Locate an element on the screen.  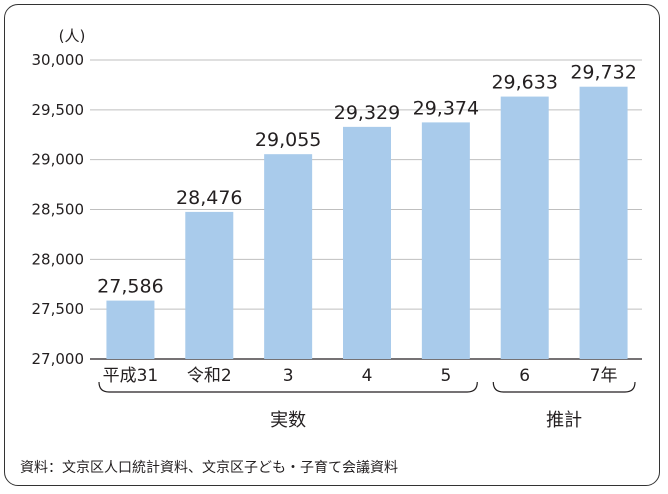
y-tick-label: 27,500 is located at coordinates (58, 309).